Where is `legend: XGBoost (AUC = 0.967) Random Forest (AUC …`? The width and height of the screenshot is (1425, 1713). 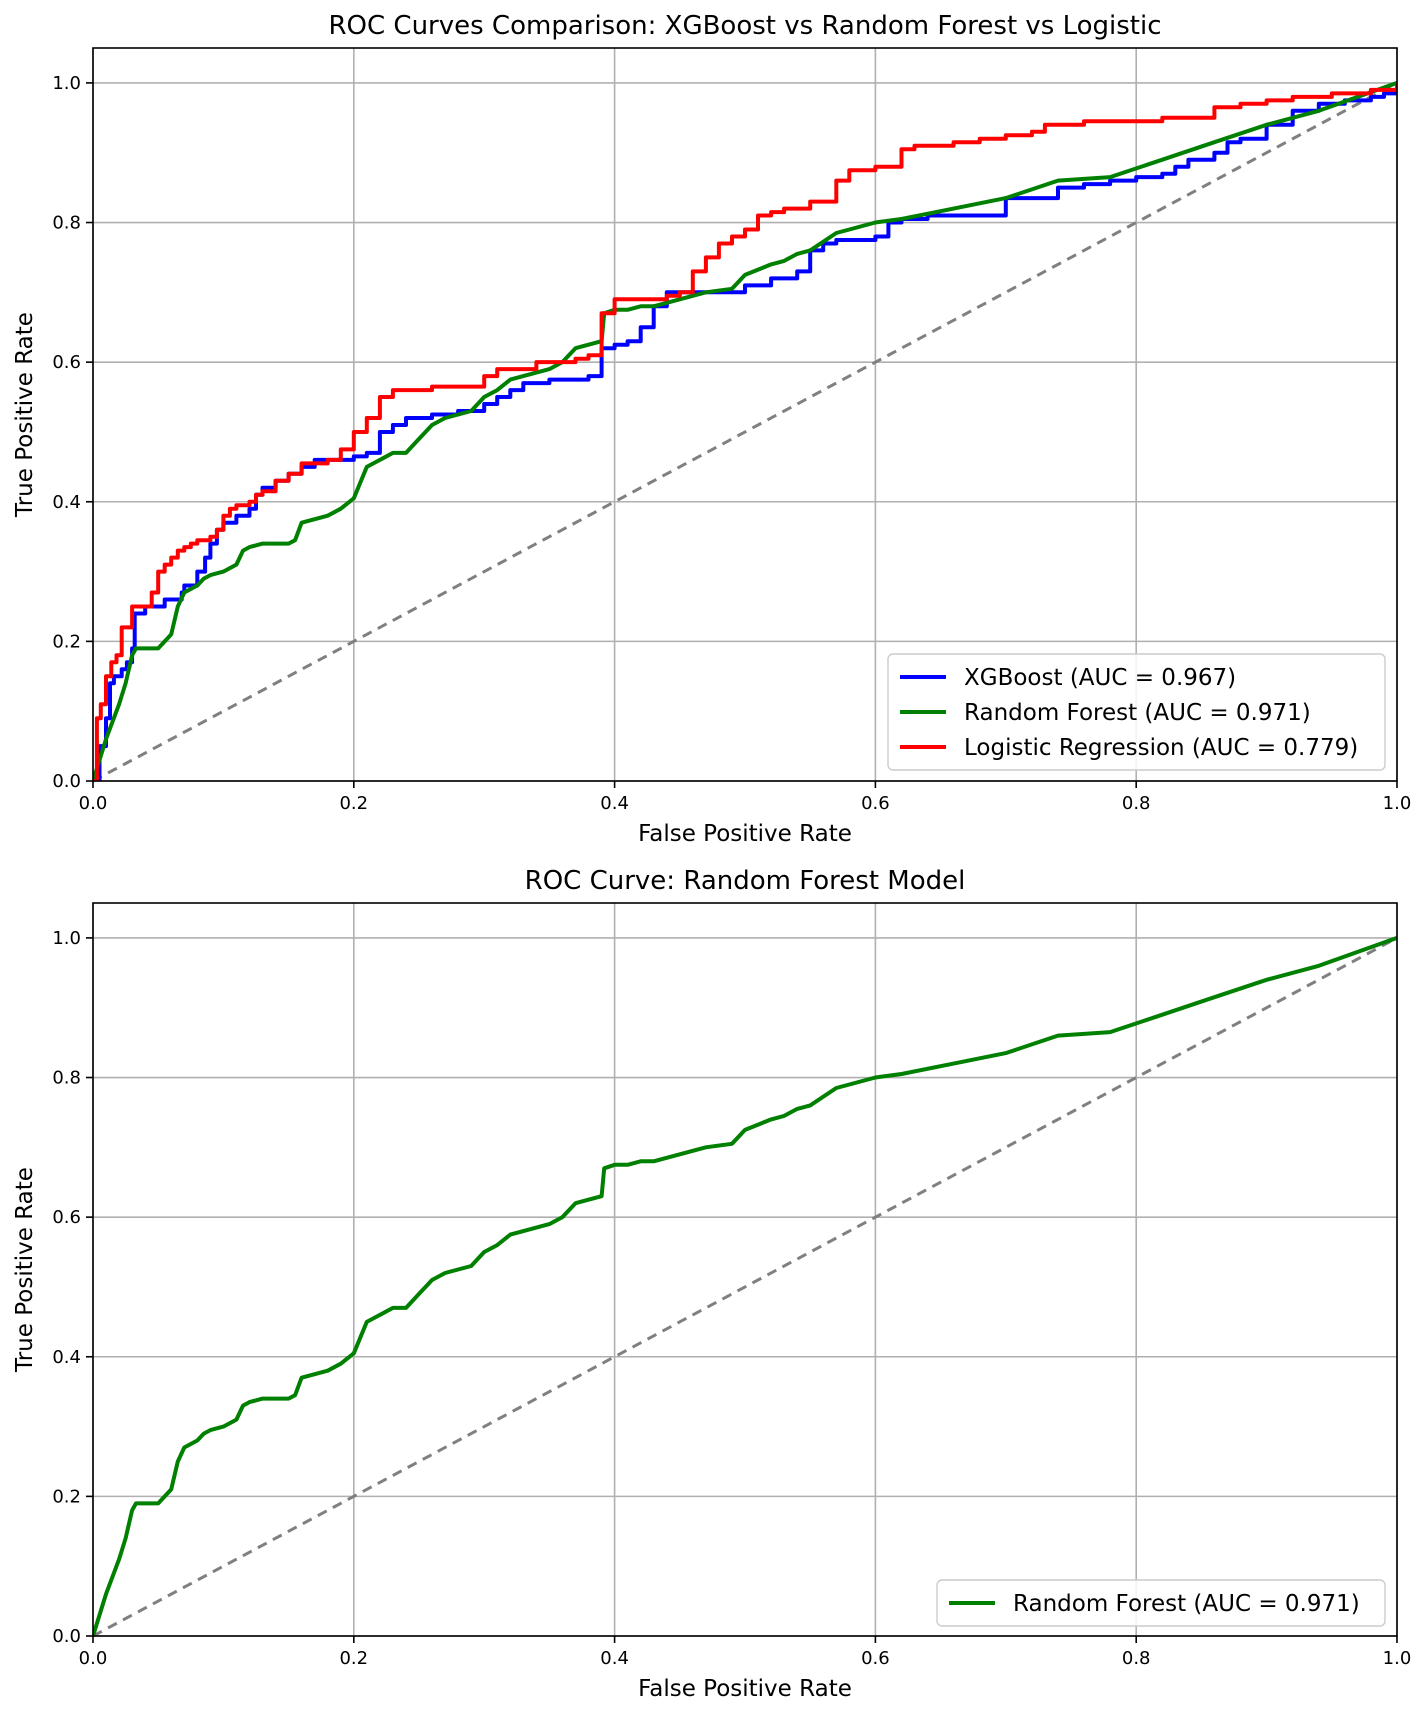
legend: XGBoost (AUC = 0.967) Random Forest (AUC … is located at coordinates (1136, 712).